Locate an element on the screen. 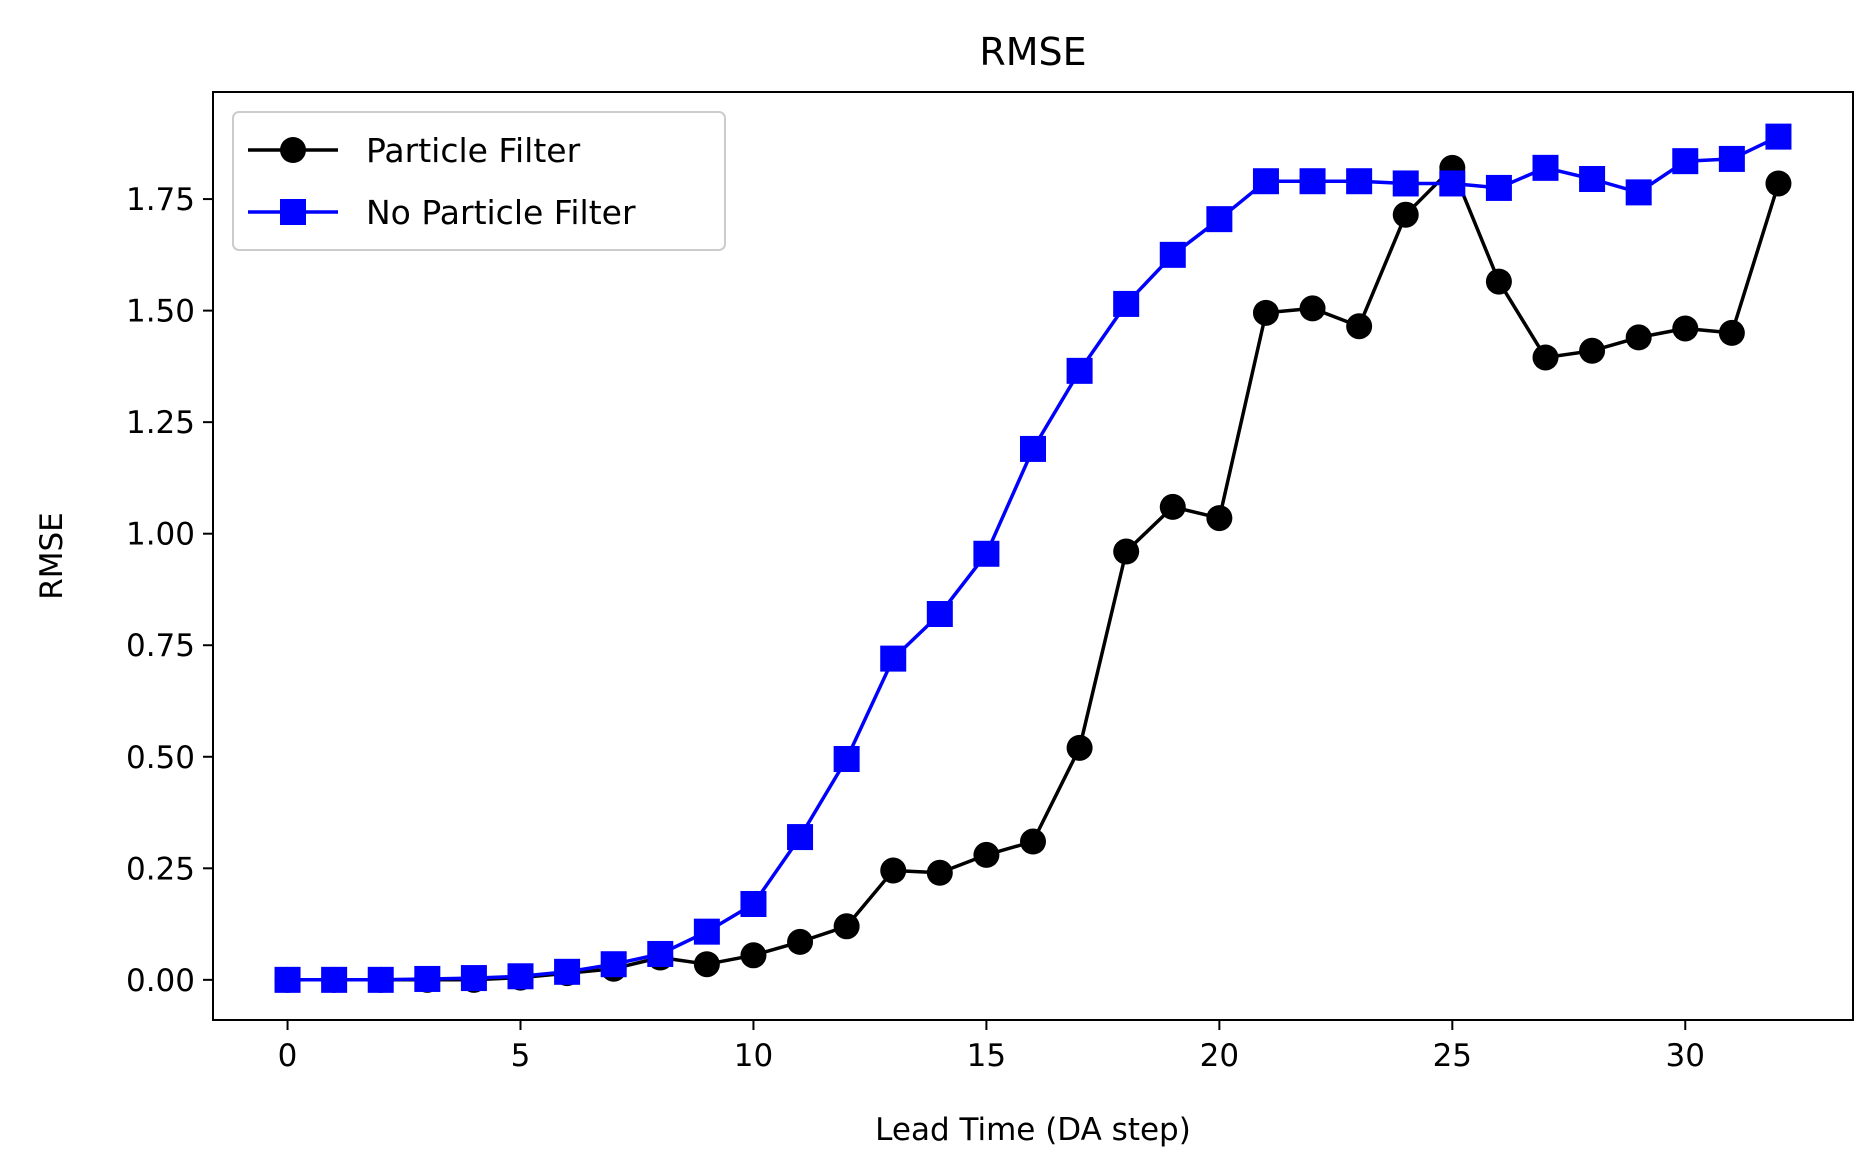  x-tick-label: 0 is located at coordinates (288, 1056).